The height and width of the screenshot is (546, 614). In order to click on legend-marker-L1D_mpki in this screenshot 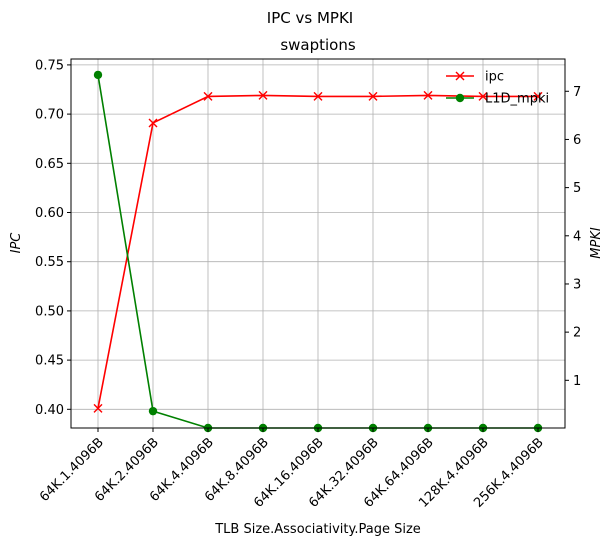, I will do `click(460, 98)`.